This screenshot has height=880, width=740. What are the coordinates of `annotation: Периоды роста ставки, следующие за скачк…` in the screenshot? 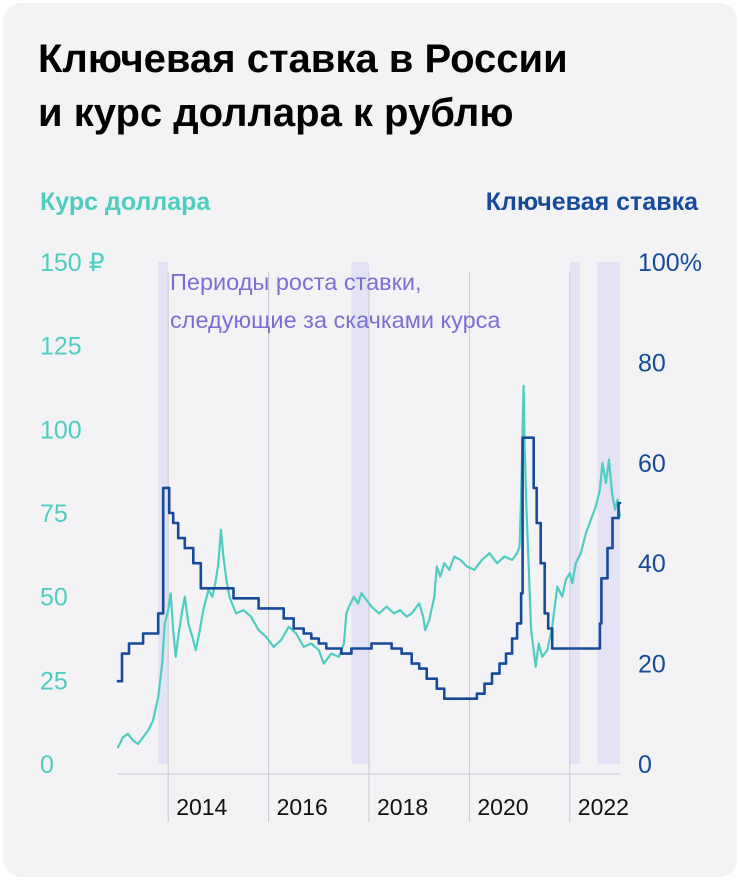 It's located at (335, 301).